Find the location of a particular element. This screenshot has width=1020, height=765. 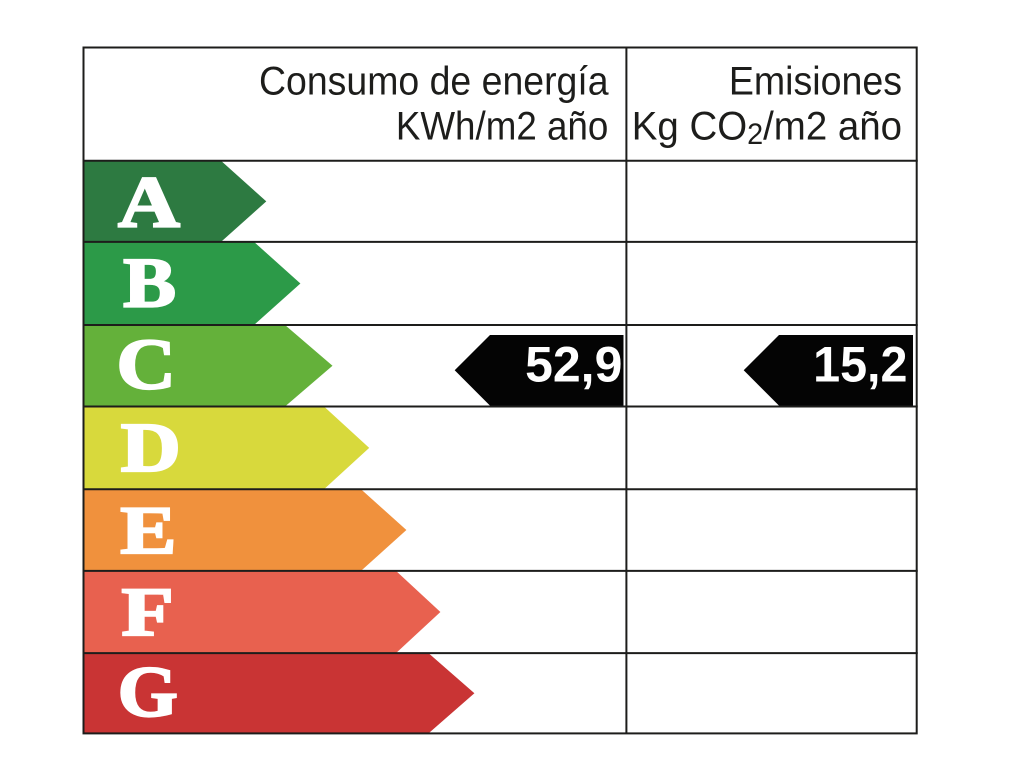

svg-text: KWh/m2 año is located at coordinates (502, 126).